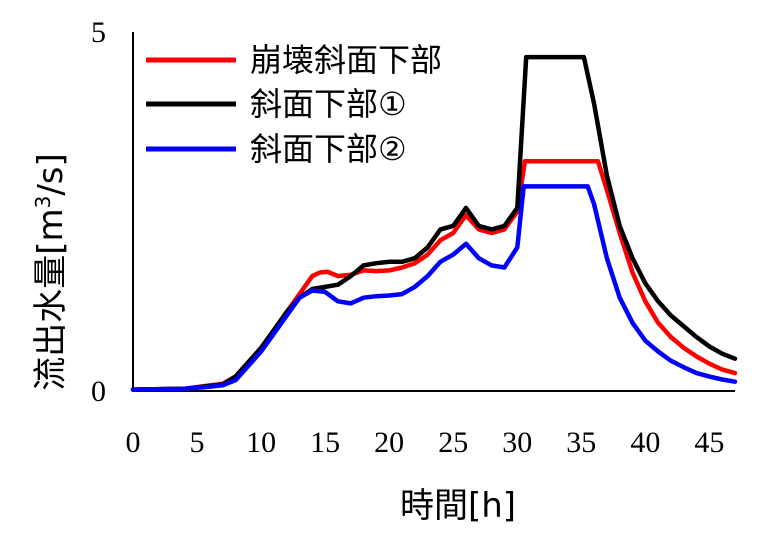 This screenshot has width=782, height=538. I want to click on y-tick-label: 0, so click(98, 391).